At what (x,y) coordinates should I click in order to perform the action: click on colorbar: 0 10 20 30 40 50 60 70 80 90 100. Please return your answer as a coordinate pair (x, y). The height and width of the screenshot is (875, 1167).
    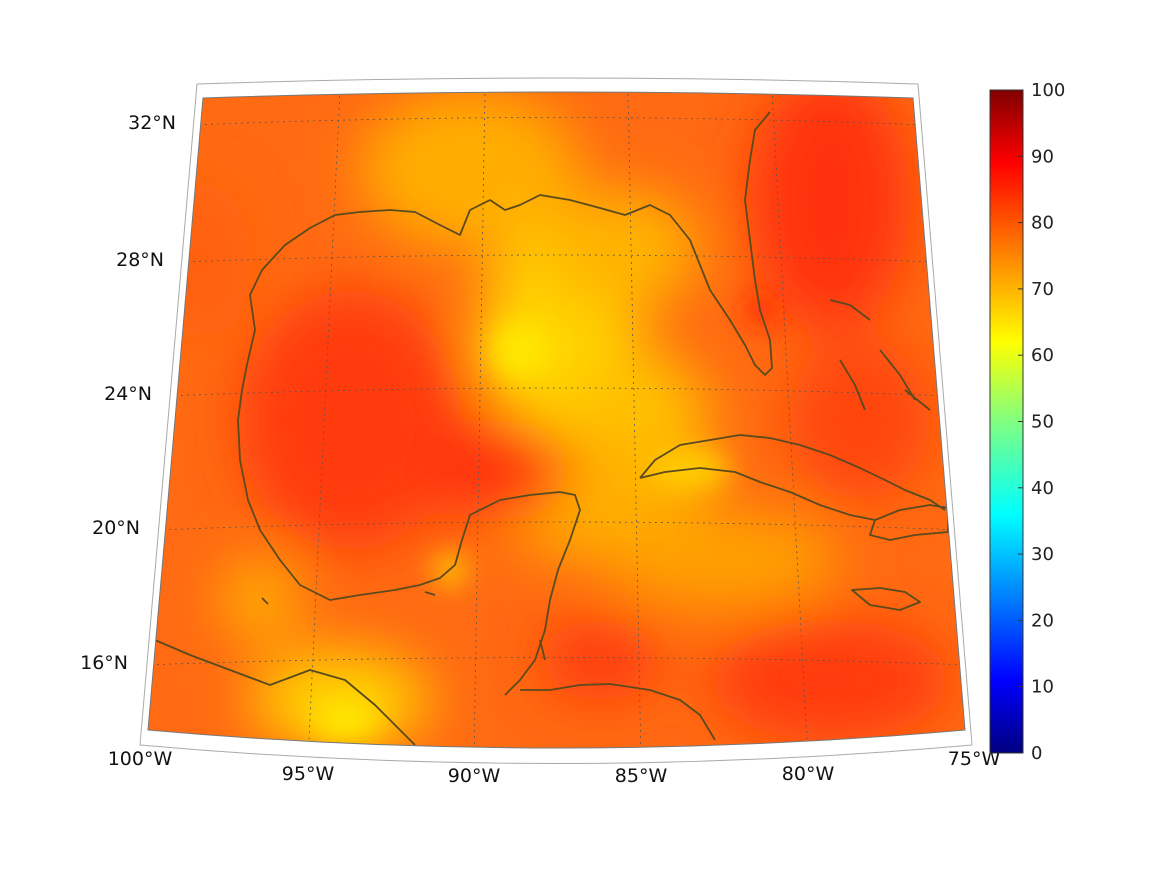
    Looking at the image, I should click on (1027, 422).